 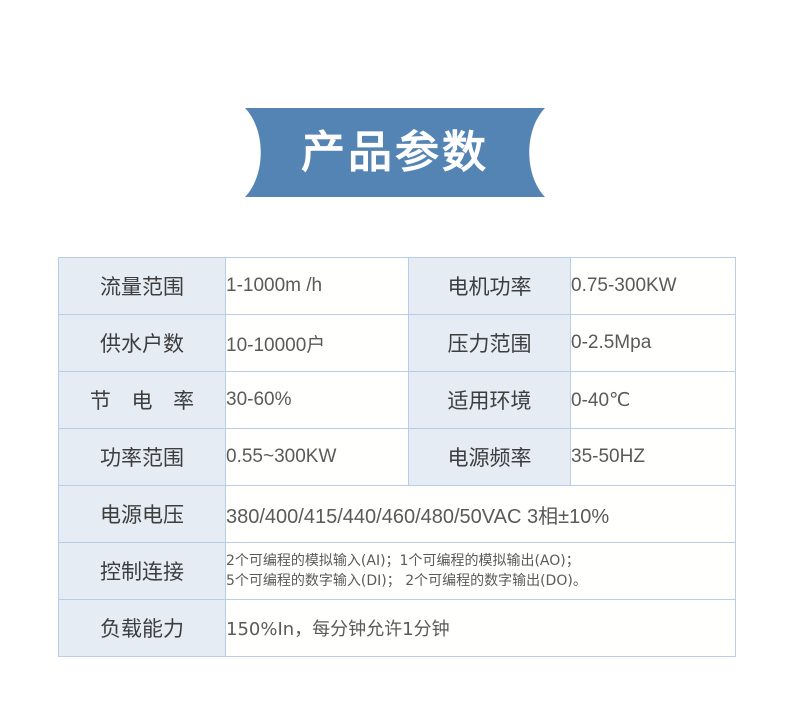 I want to click on table-row: 流量范围 1-1000m /h 电机功率 0.75-300KW, so click(x=397, y=286).